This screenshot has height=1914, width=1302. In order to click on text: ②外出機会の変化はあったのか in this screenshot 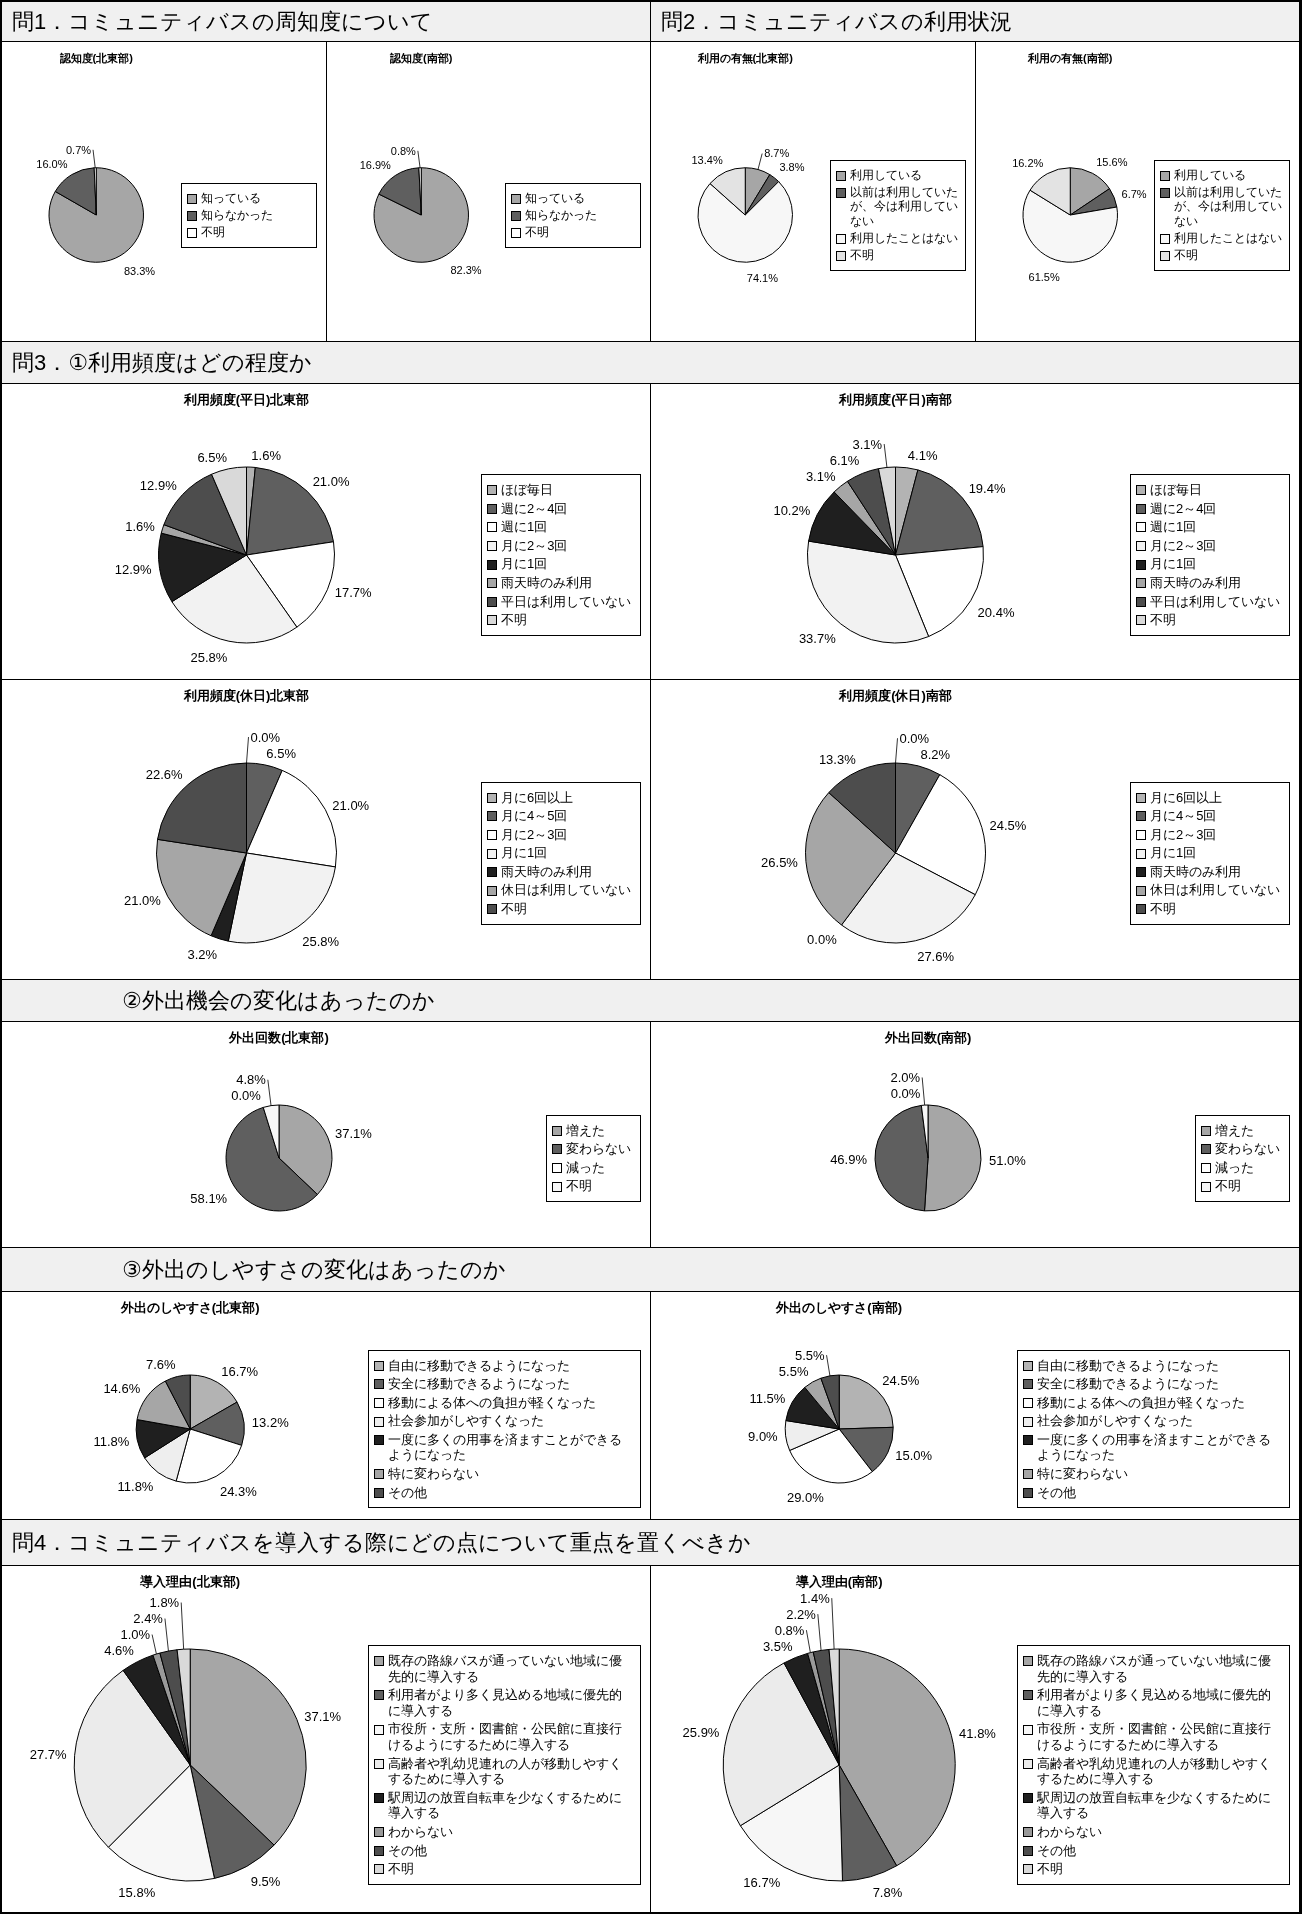, I will do `click(651, 1000)`.